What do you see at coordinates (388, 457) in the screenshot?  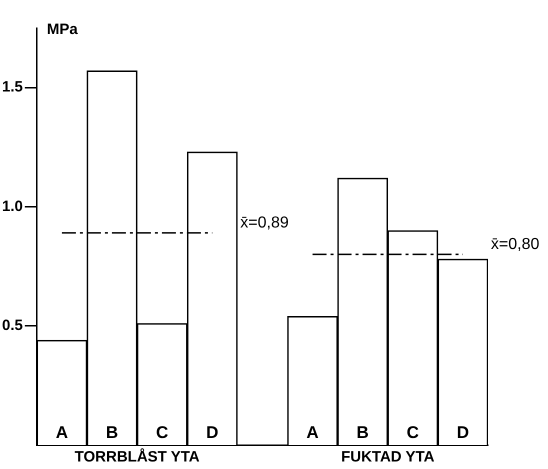 I see `text: FUKTAD YTA` at bounding box center [388, 457].